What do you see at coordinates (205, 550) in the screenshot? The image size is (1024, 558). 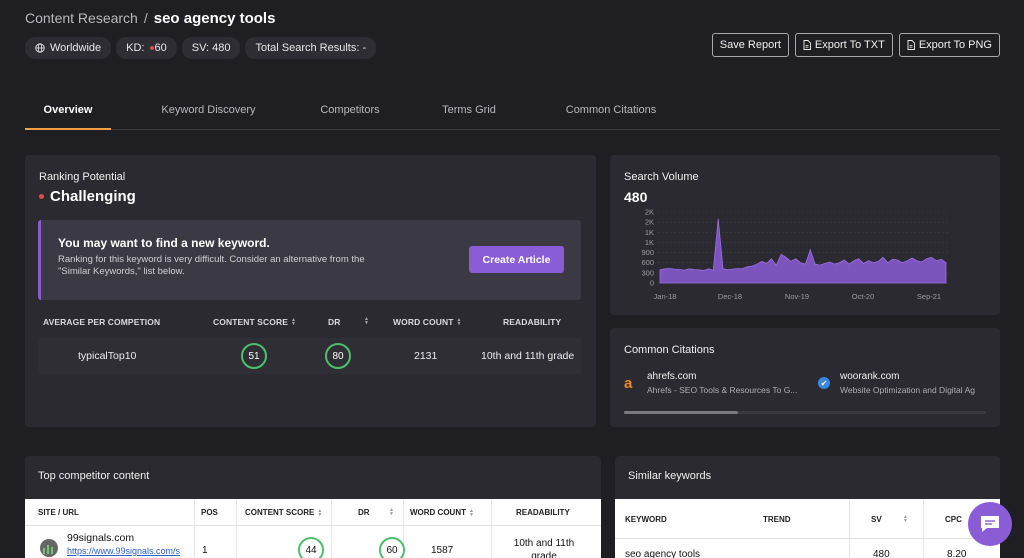 I see `pos-value: 1` at bounding box center [205, 550].